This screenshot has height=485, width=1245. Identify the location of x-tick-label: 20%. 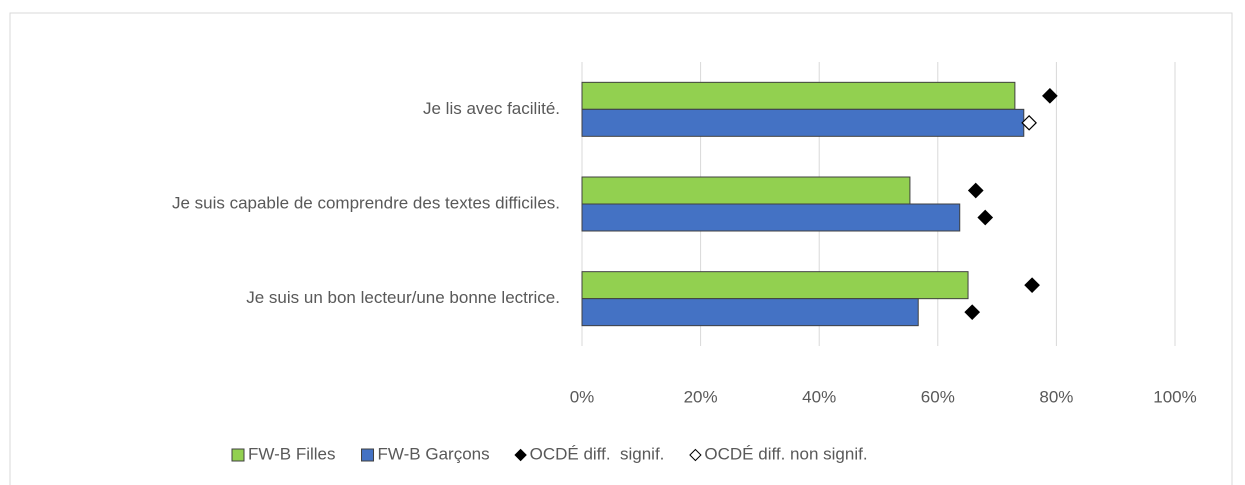
(701, 396).